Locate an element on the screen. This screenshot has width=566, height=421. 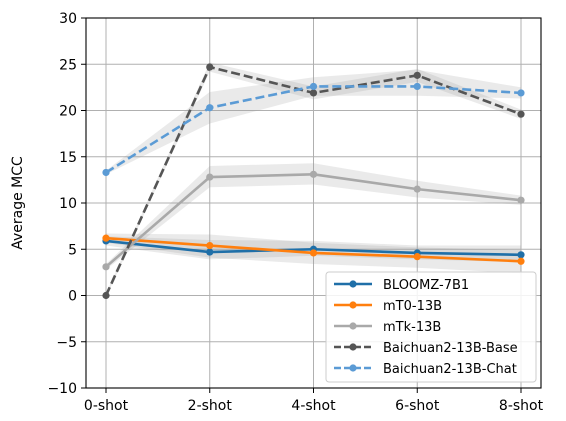
x-tick-label: 4-shot is located at coordinates (313, 406).